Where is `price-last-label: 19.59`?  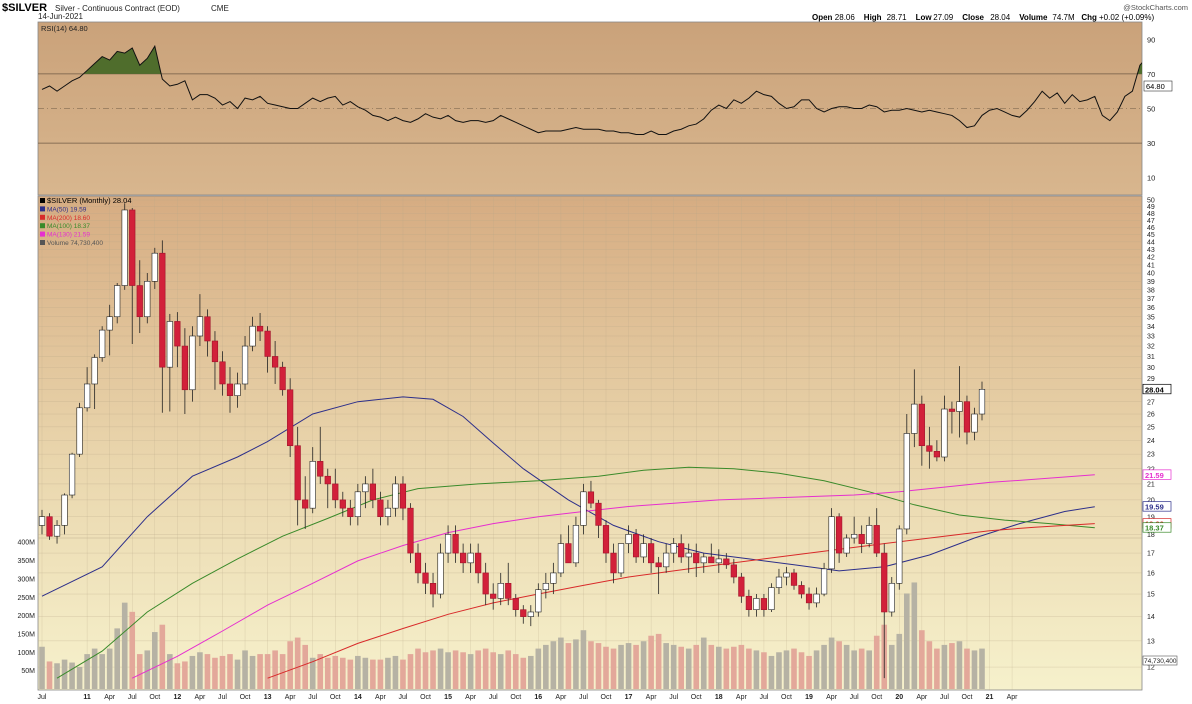
price-last-label: 19.59 is located at coordinates (1154, 507).